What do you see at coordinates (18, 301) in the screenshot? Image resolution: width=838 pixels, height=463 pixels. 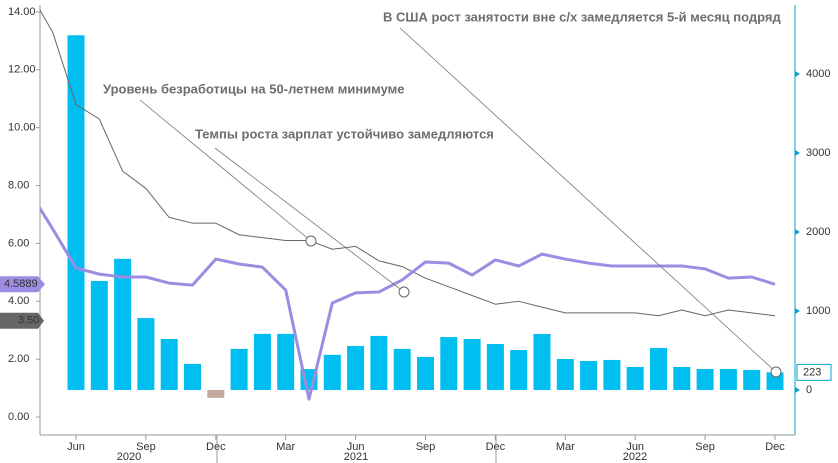 I see `y-tick-label: 4.00` at bounding box center [18, 301].